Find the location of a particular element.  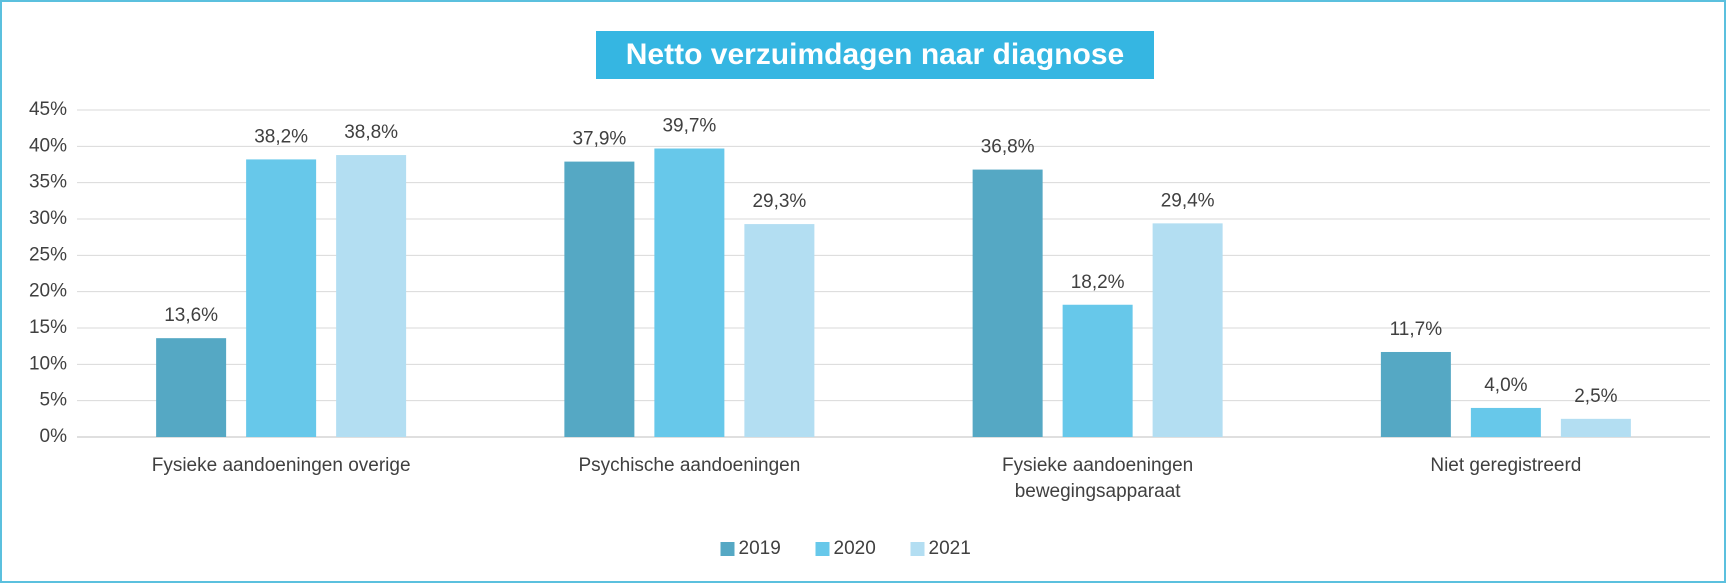

legend-label: 2019 is located at coordinates (760, 548).